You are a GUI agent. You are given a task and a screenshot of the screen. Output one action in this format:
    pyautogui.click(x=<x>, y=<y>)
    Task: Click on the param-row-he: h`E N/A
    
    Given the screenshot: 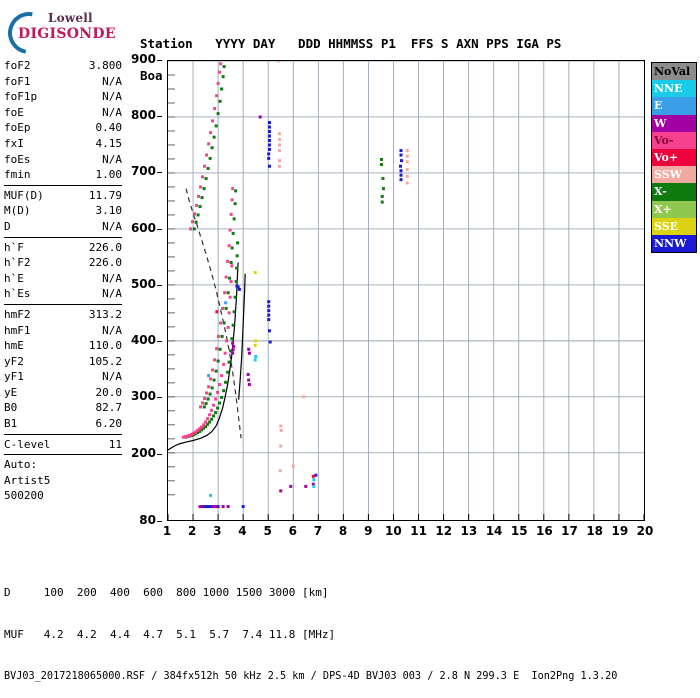 What is the action you would take?
    pyautogui.click(x=63, y=279)
    